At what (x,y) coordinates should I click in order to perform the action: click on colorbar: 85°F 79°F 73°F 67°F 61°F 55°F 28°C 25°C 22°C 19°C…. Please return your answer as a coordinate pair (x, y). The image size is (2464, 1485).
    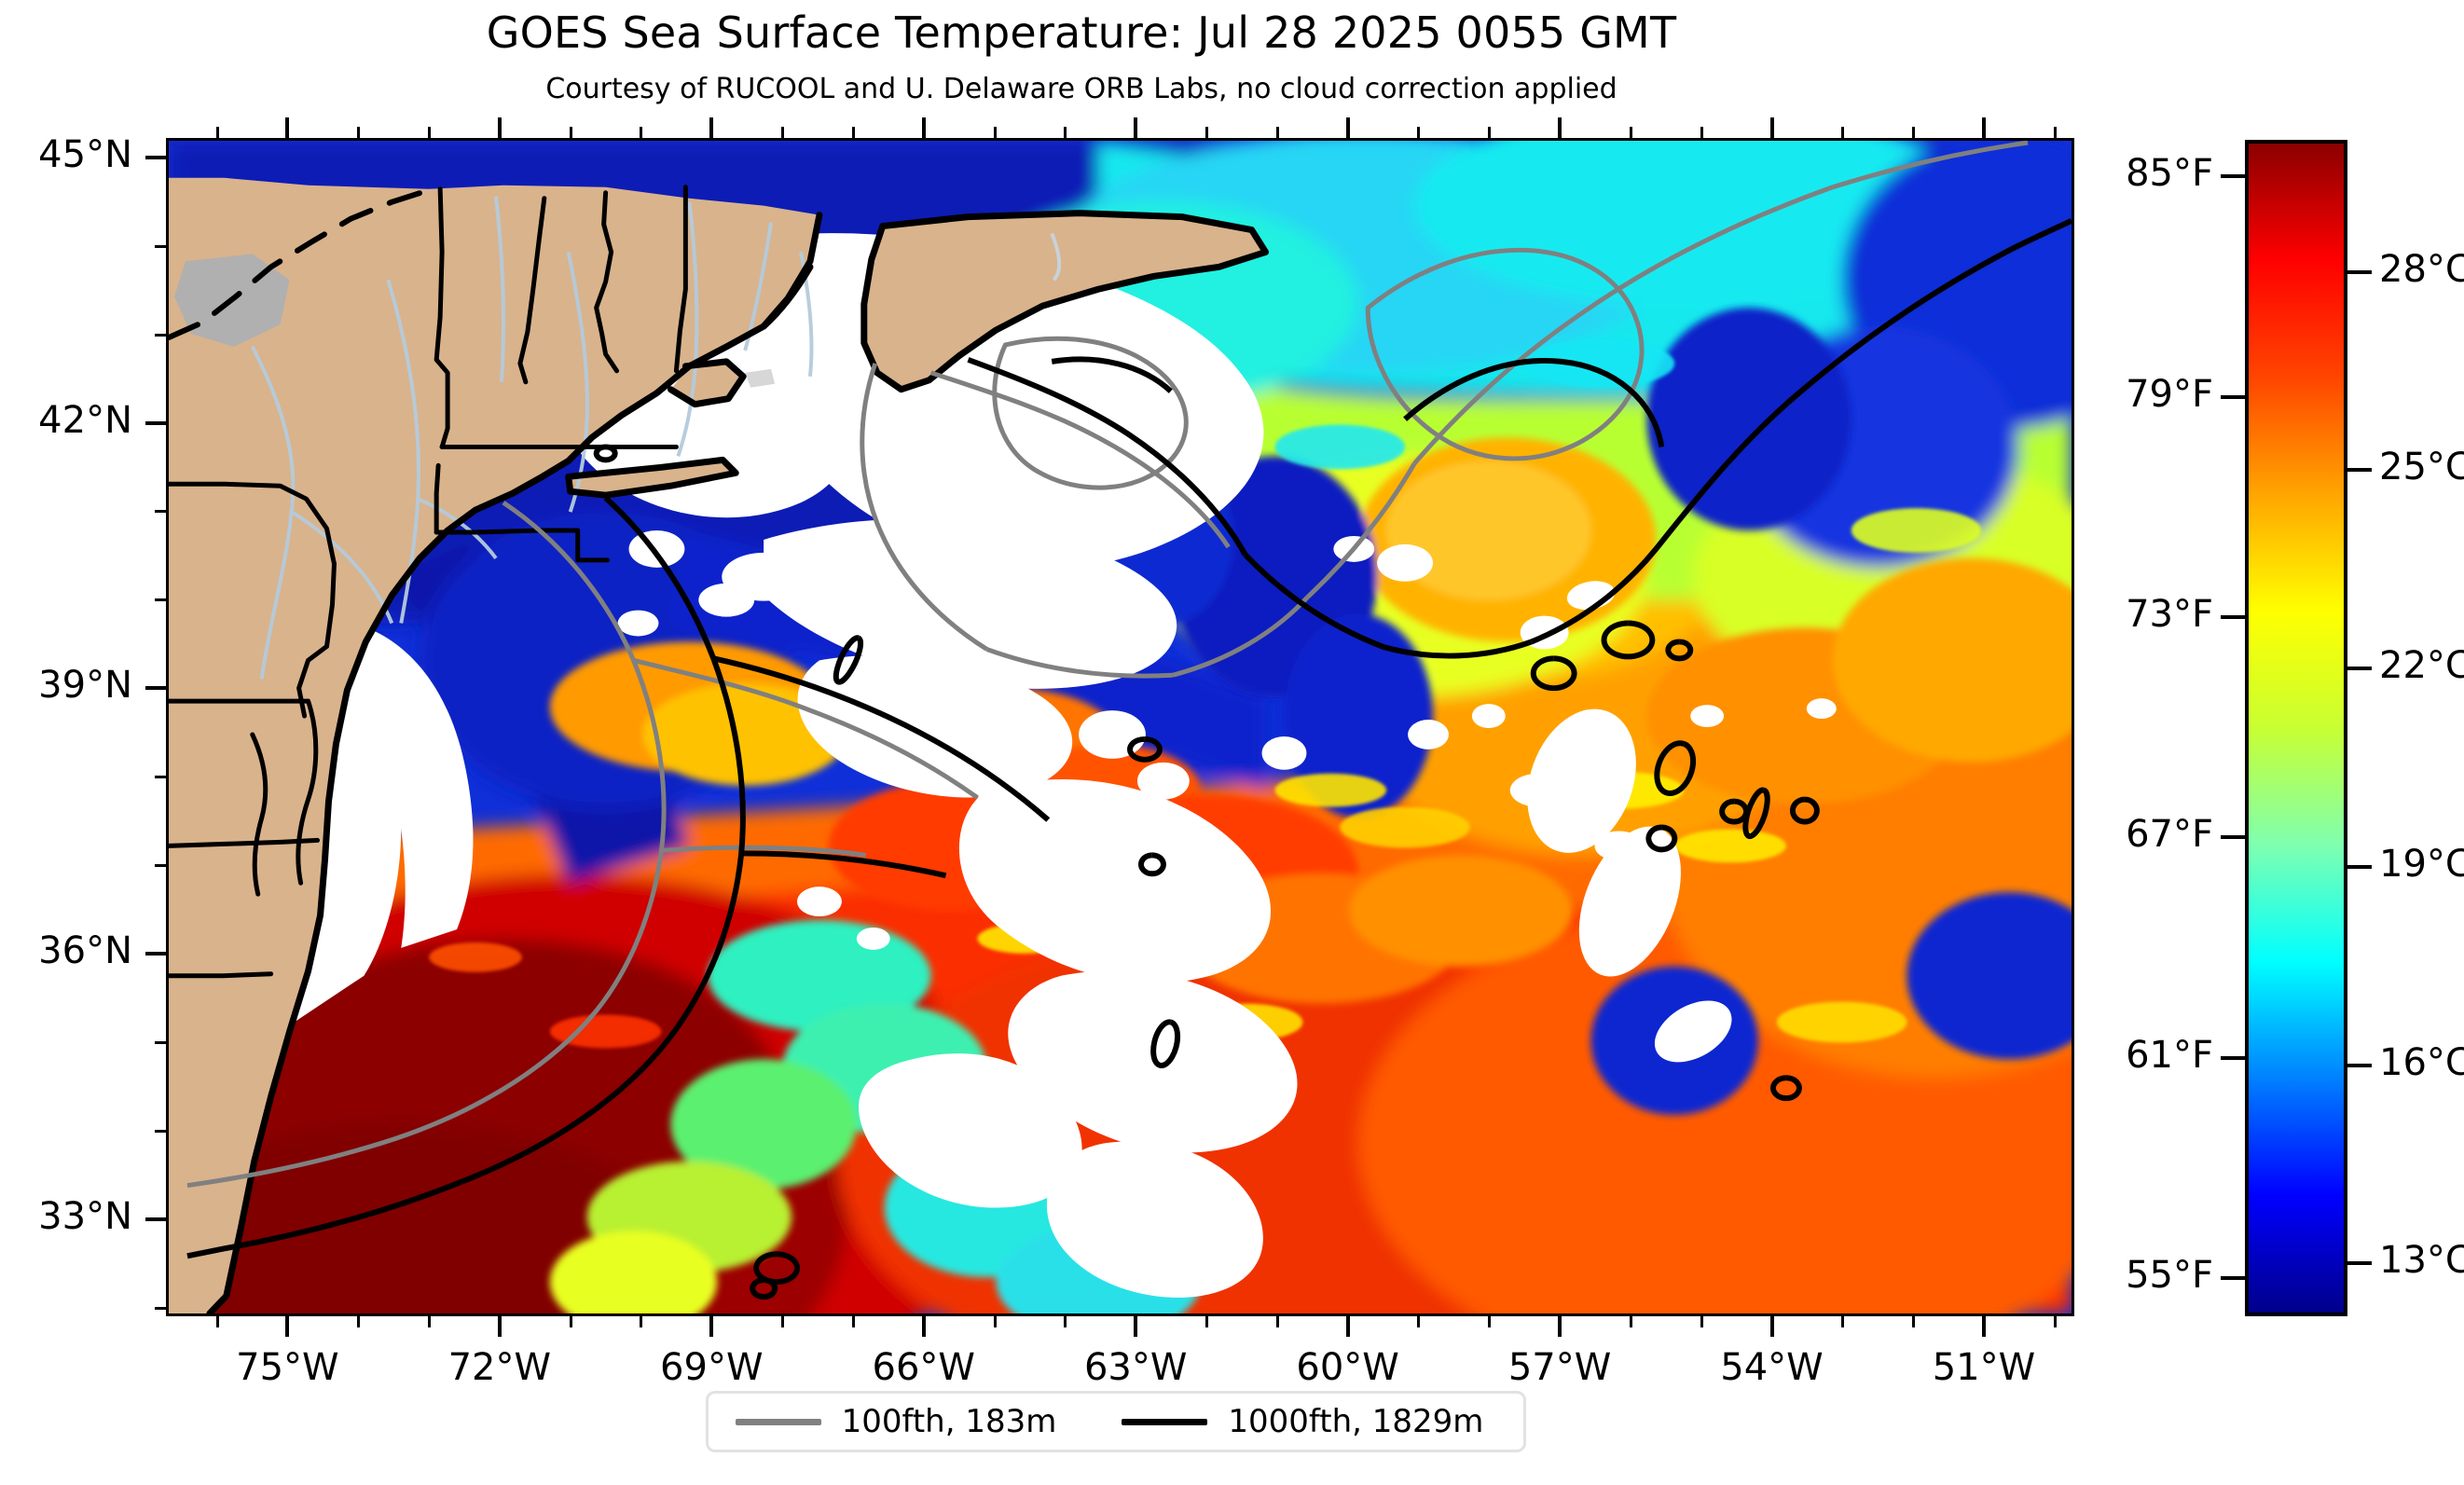
    Looking at the image, I should click on (2295, 728).